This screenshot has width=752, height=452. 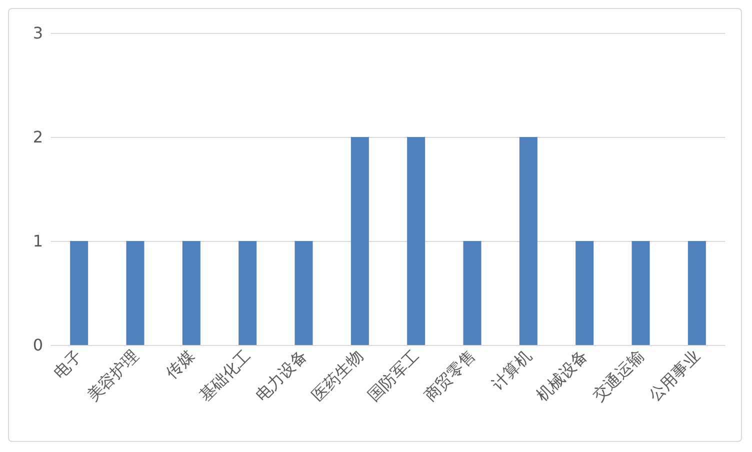 I want to click on x-tick-label: 电子, so click(x=68, y=364).